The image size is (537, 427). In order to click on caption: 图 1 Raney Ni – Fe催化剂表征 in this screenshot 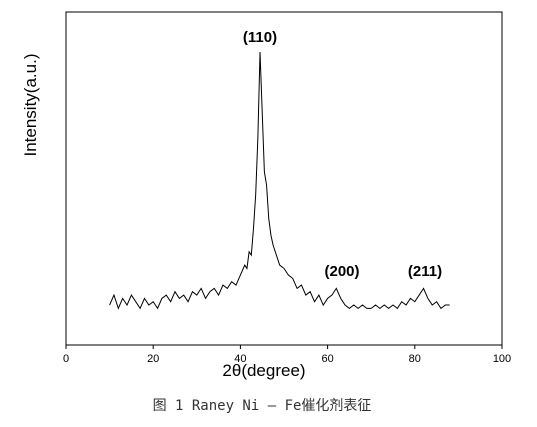, I will do `click(262, 406)`.